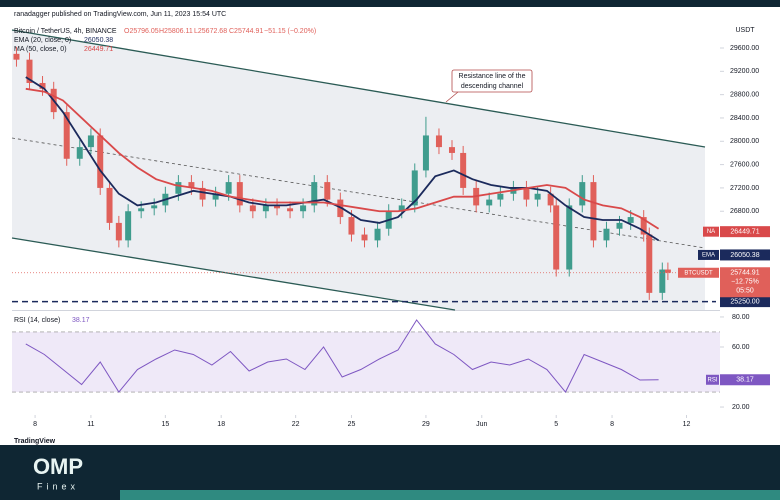  Describe the element at coordinates (426, 424) in the screenshot. I see `x-tick-label: 29` at that location.